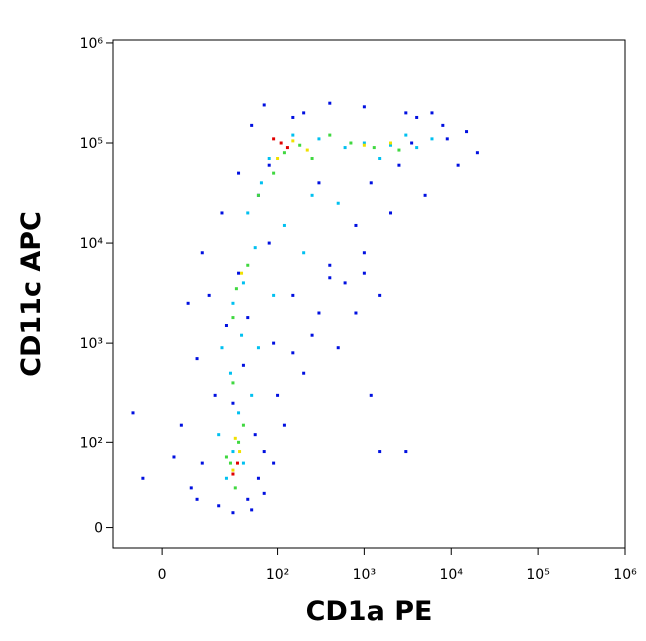  What do you see at coordinates (31, 294) in the screenshot?
I see `y-axis-title: CD11c APC` at bounding box center [31, 294].